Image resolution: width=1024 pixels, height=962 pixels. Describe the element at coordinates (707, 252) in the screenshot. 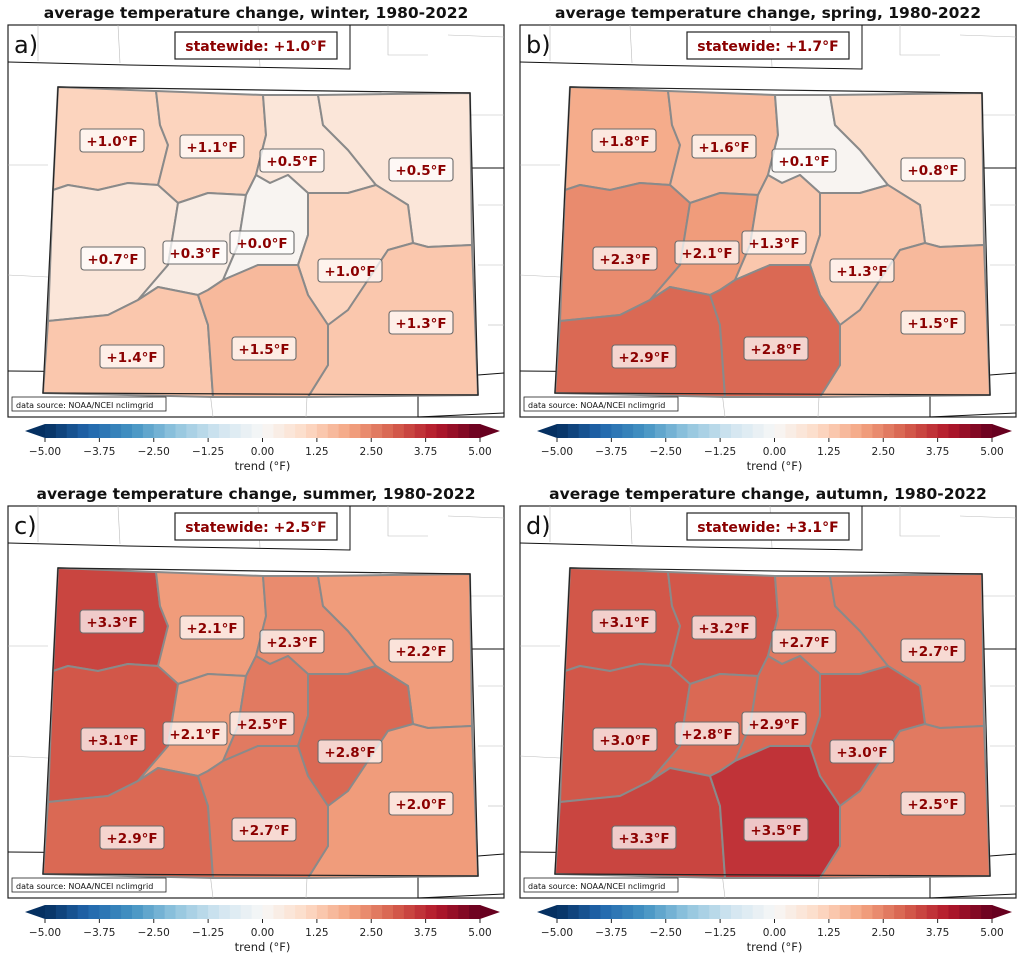

I see `region-label-central-mountains: +2.1°F` at that location.